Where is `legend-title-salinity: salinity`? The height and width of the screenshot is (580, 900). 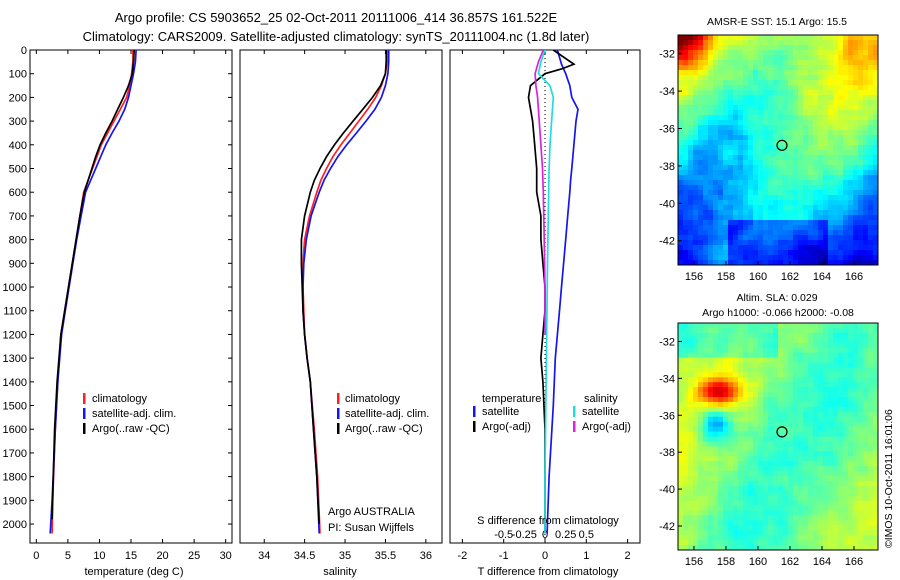
legend-title-salinity: salinity is located at coordinates (601, 399).